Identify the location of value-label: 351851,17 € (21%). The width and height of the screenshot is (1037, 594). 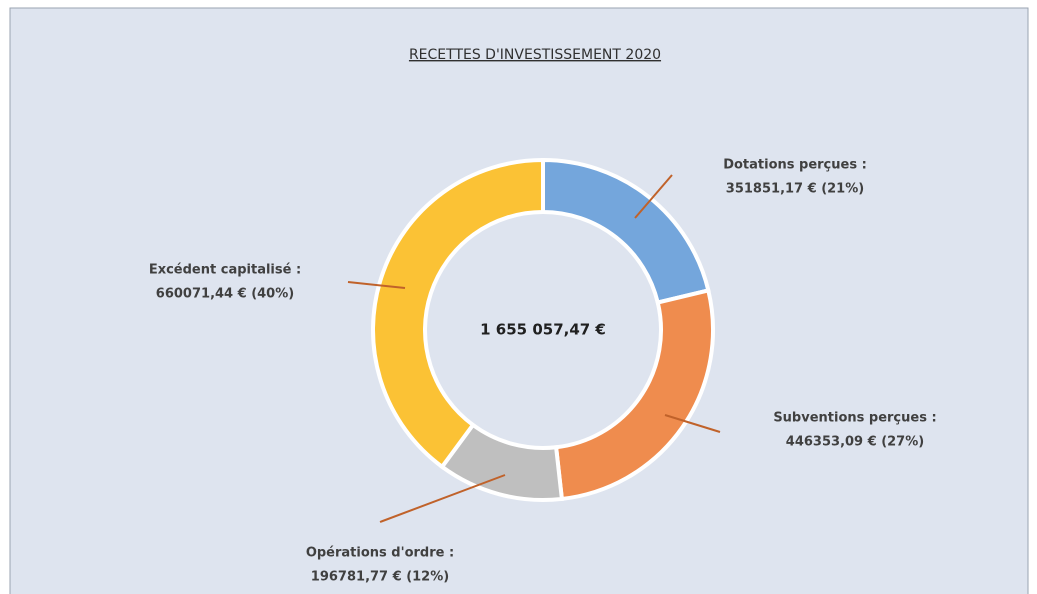
(795, 189).